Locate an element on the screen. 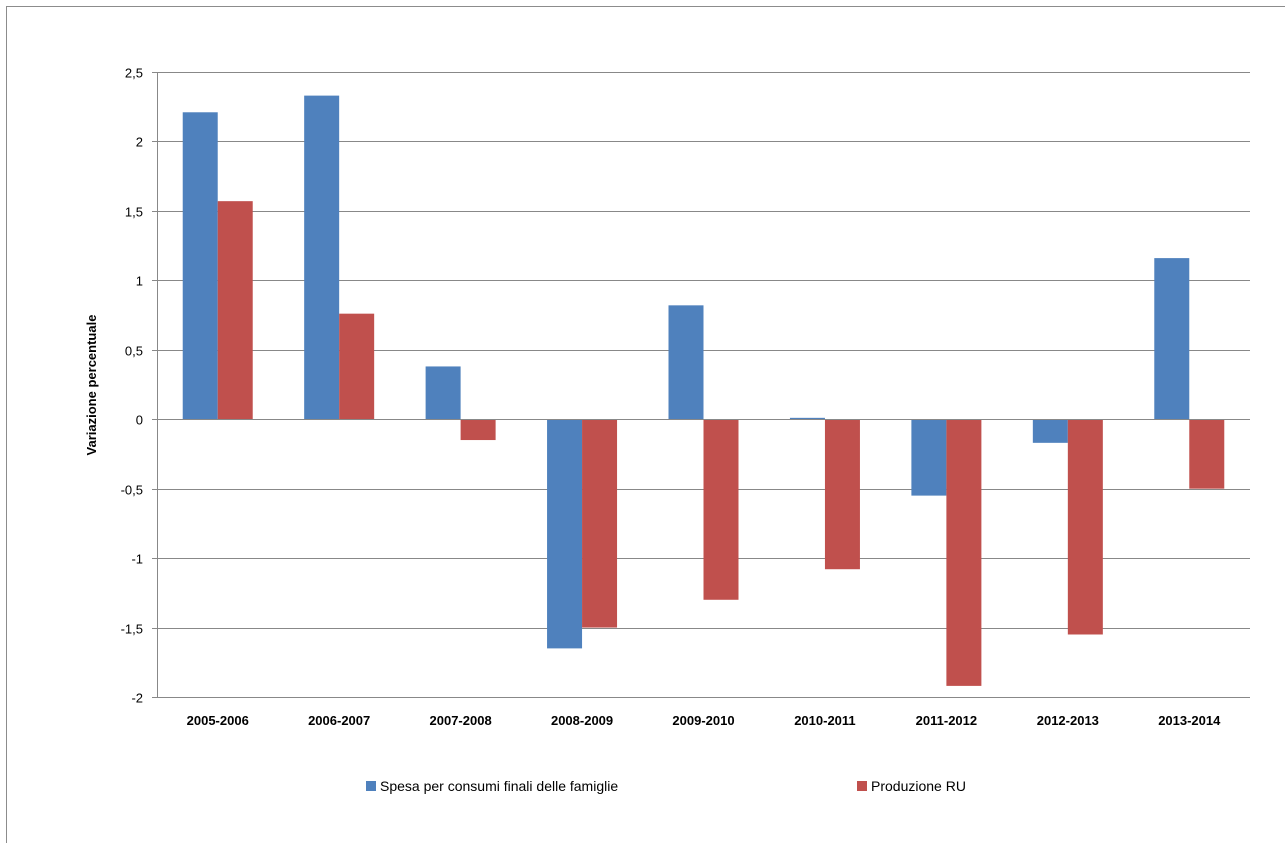 Image resolution: width=1285 pixels, height=843 pixels. bar-series-2-2005-2006 is located at coordinates (235, 310).